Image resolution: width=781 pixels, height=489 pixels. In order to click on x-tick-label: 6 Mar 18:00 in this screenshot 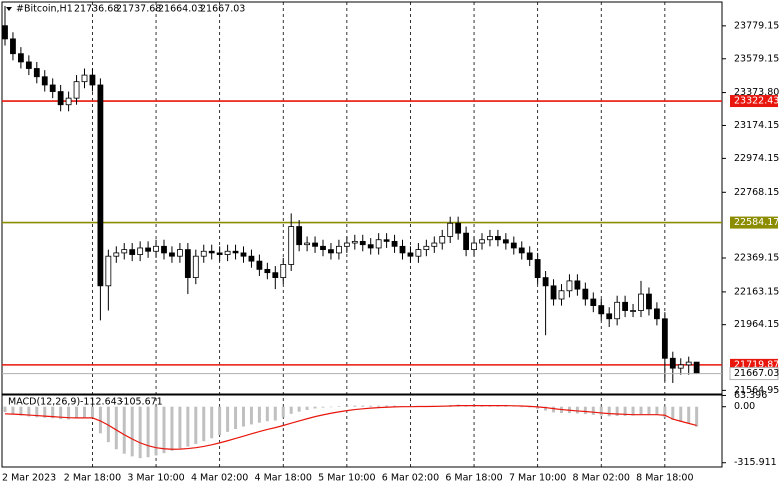, I will do `click(473, 478)`.